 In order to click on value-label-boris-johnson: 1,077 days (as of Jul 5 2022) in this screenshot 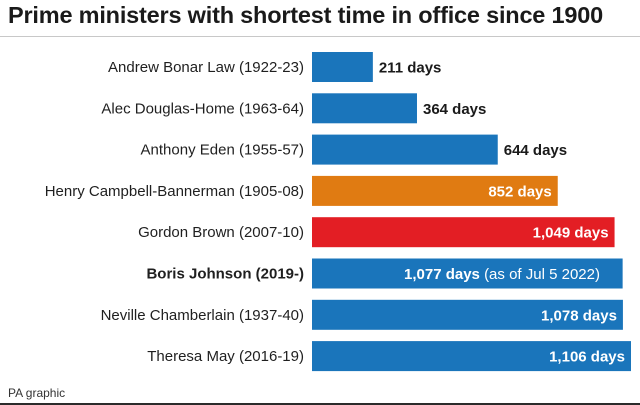, I will do `click(502, 274)`.